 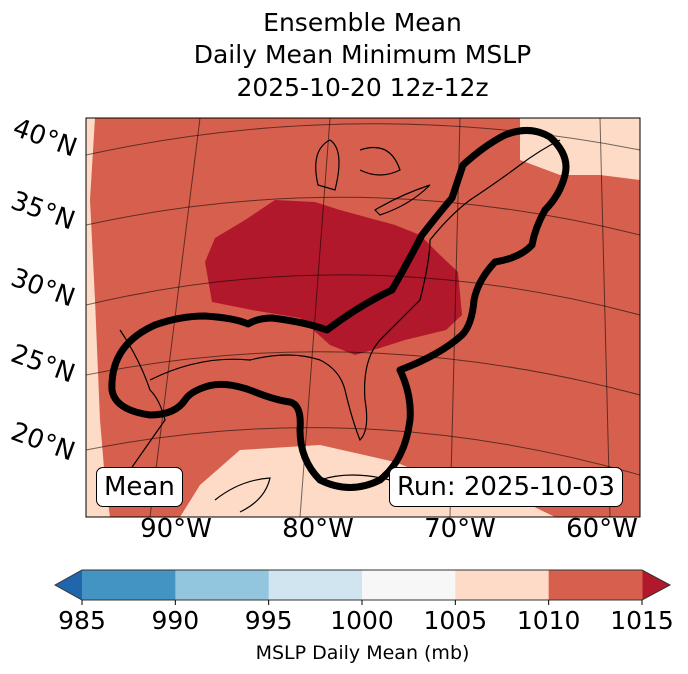 I want to click on colorbar-tick-label: 1000, so click(x=362, y=620).